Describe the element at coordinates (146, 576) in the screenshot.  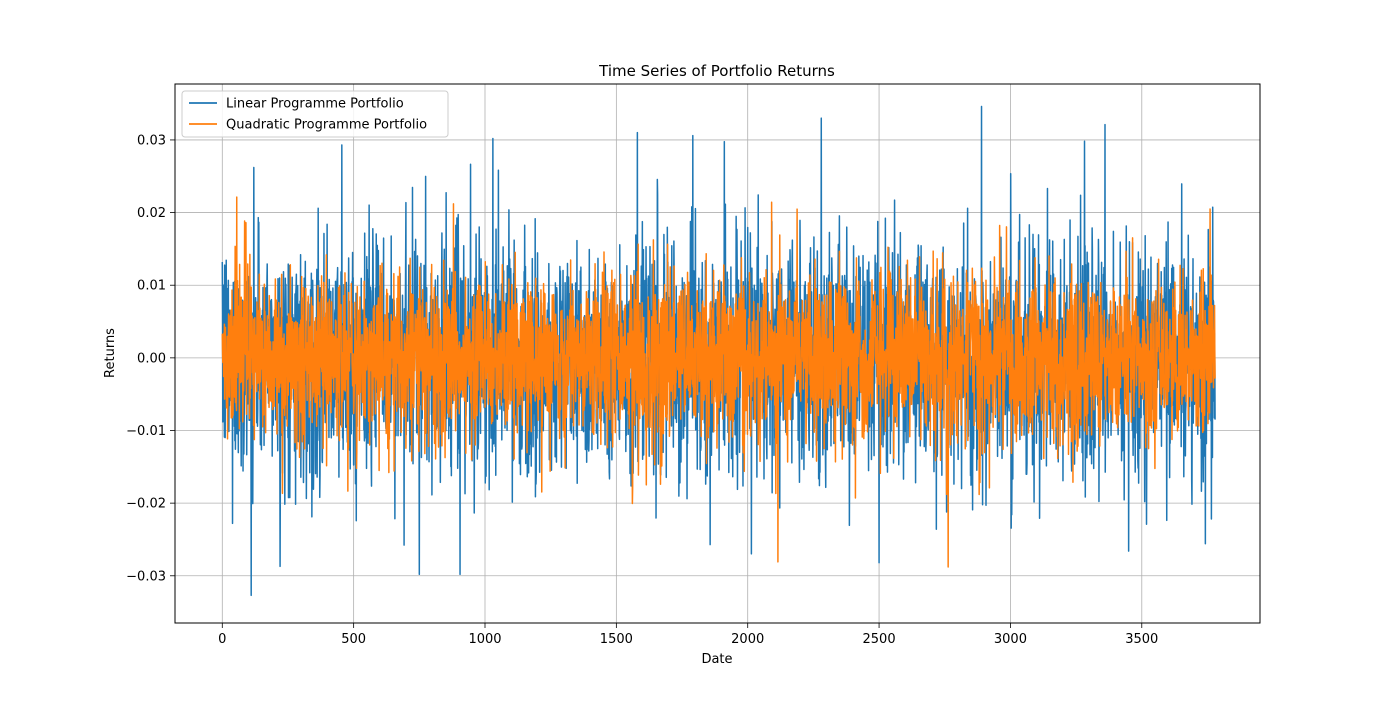
I see `y-tick-label: −0.03` at that location.